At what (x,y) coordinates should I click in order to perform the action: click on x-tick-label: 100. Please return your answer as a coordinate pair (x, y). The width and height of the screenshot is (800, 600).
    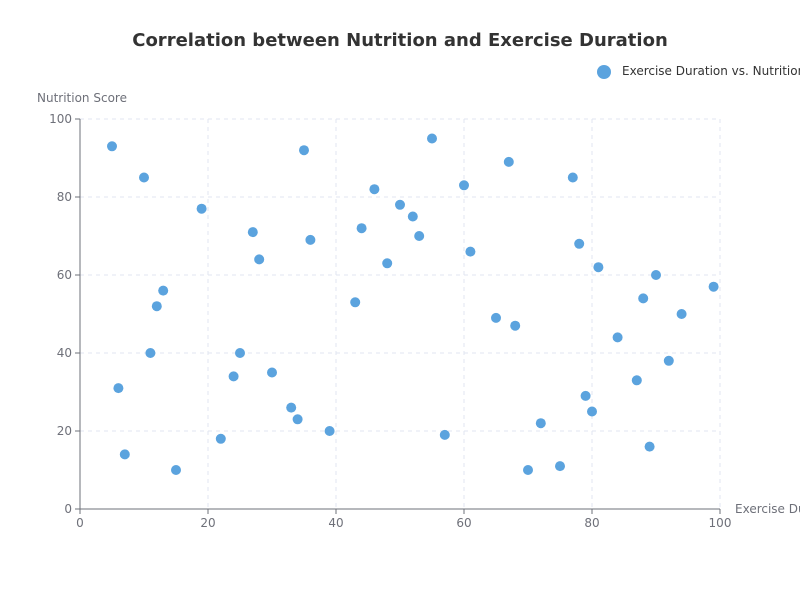
    Looking at the image, I should click on (720, 523).